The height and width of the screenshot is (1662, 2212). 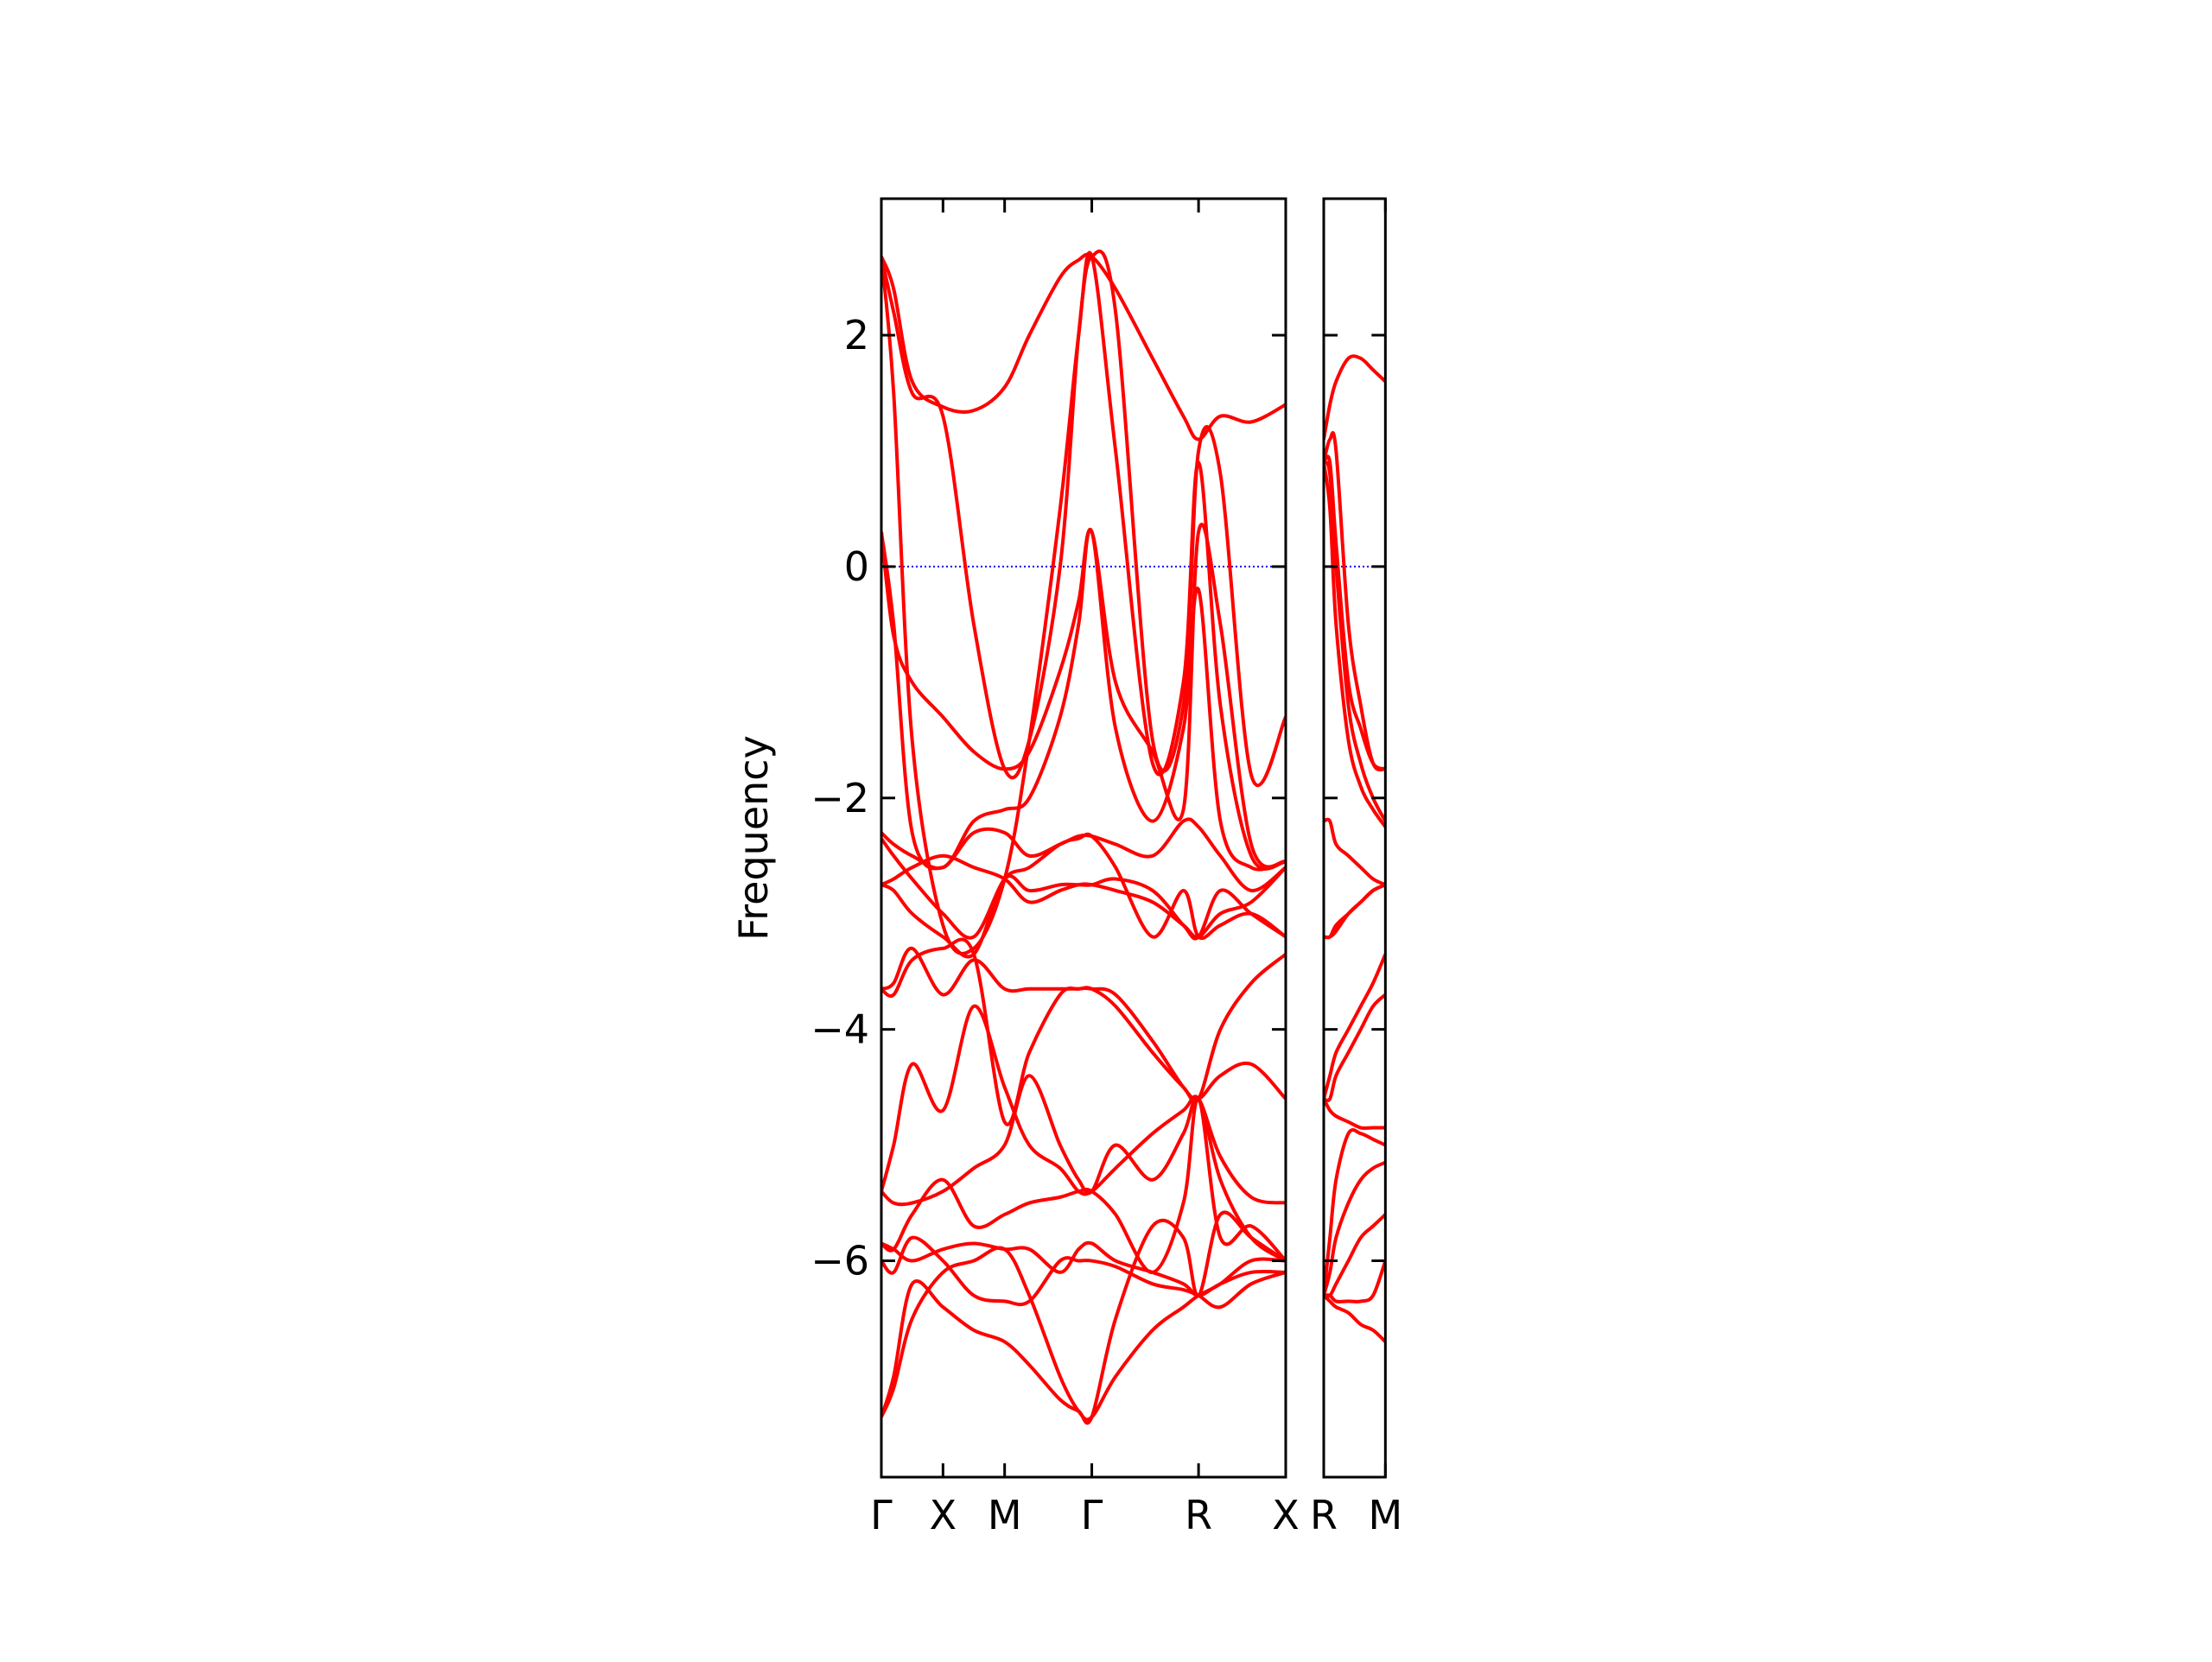 What do you see at coordinates (856, 566) in the screenshot?
I see `y-tick-label: 0` at bounding box center [856, 566].